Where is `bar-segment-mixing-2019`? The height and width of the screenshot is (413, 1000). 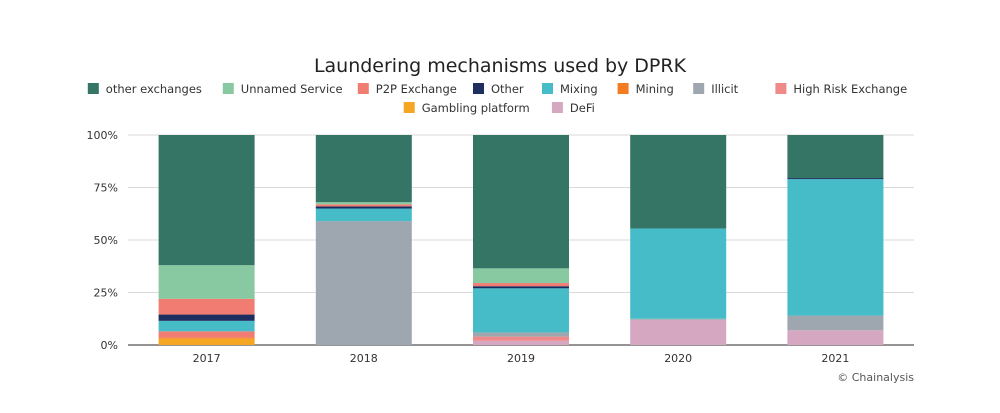 bar-segment-mixing-2019 is located at coordinates (521, 310).